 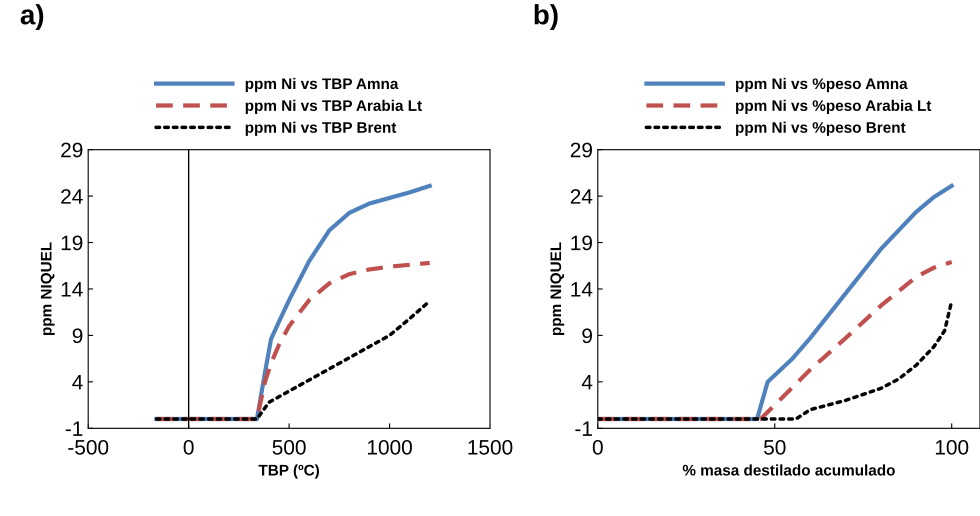 What do you see at coordinates (390, 447) in the screenshot?
I see `x-tick-label: 1000` at bounding box center [390, 447].